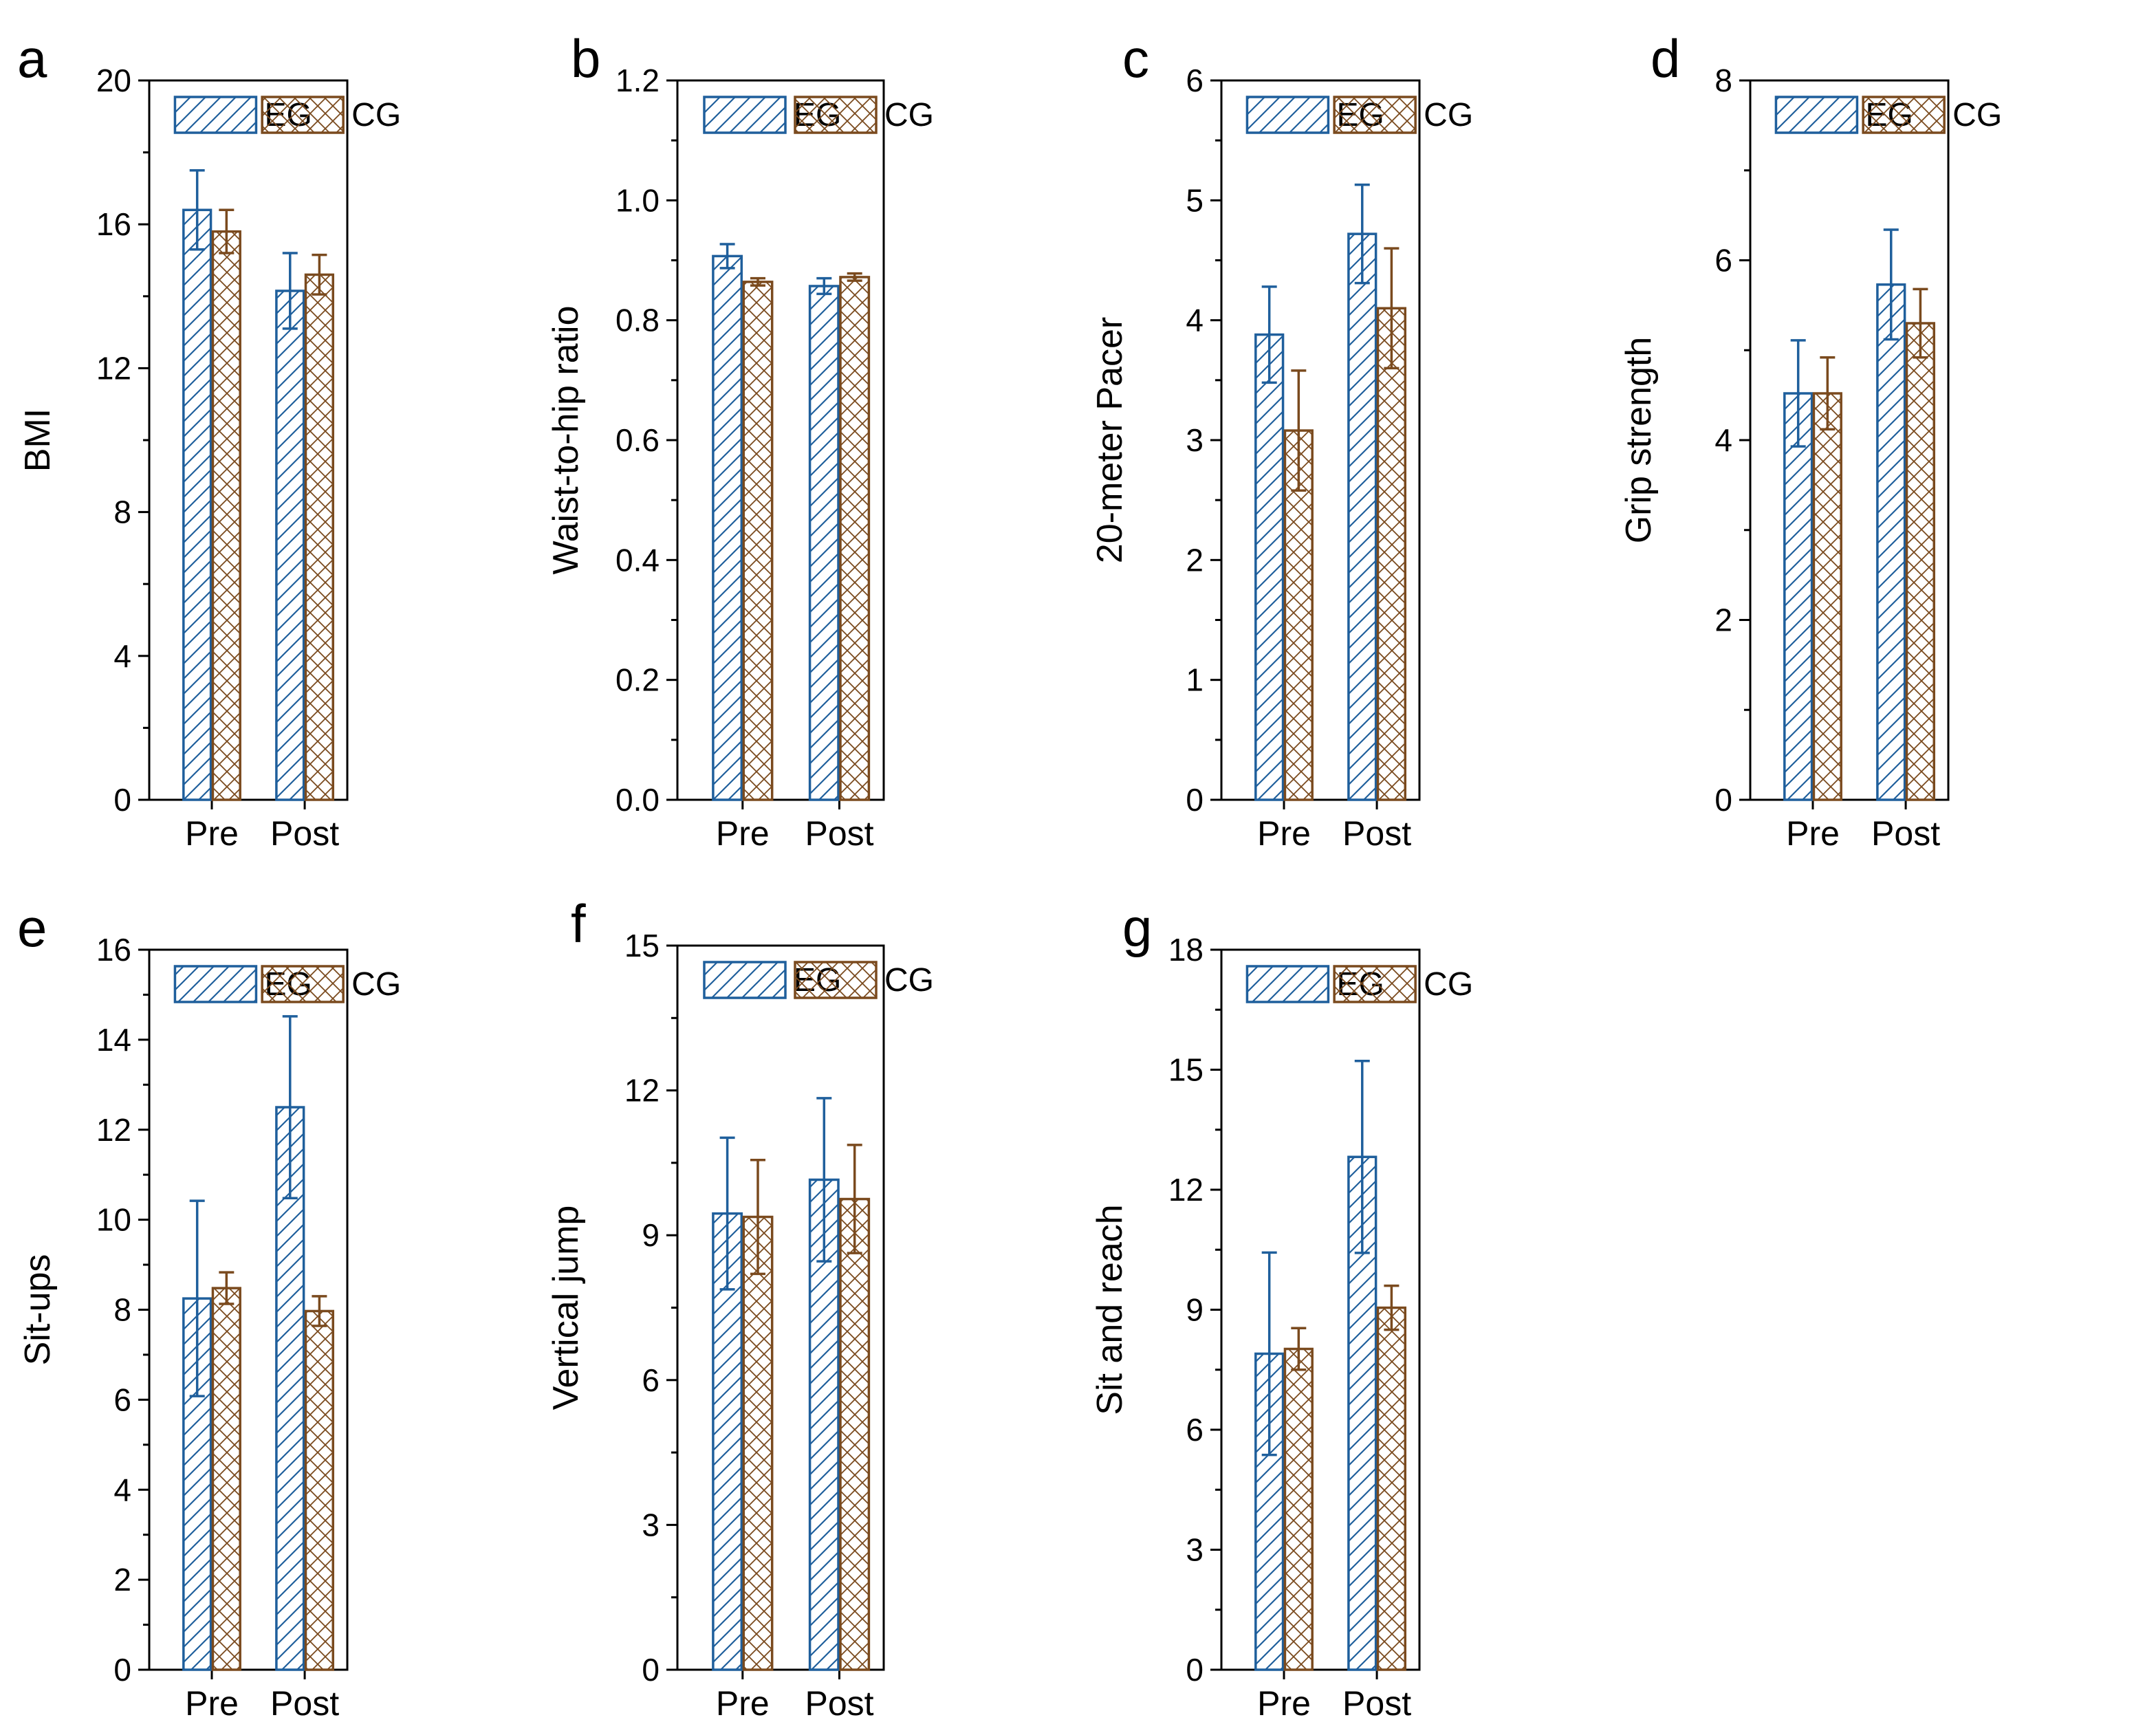  I want to click on y-tick-label: 14, so click(113, 1040).